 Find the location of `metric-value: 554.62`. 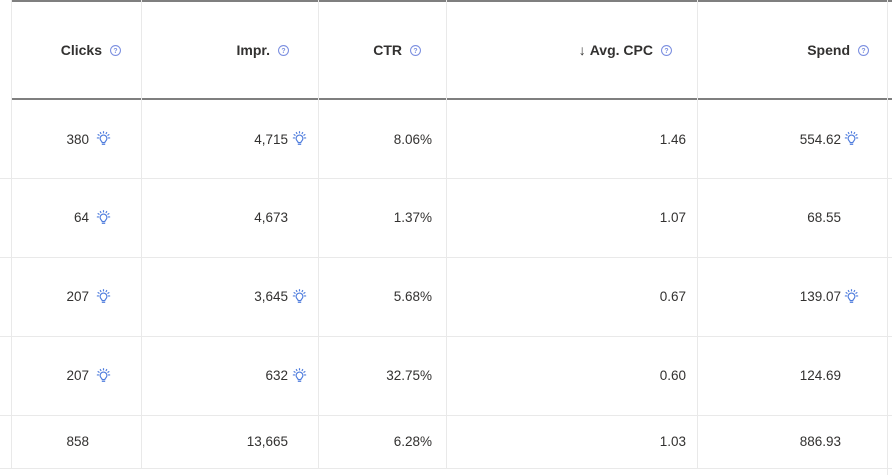

metric-value: 554.62 is located at coordinates (820, 139).